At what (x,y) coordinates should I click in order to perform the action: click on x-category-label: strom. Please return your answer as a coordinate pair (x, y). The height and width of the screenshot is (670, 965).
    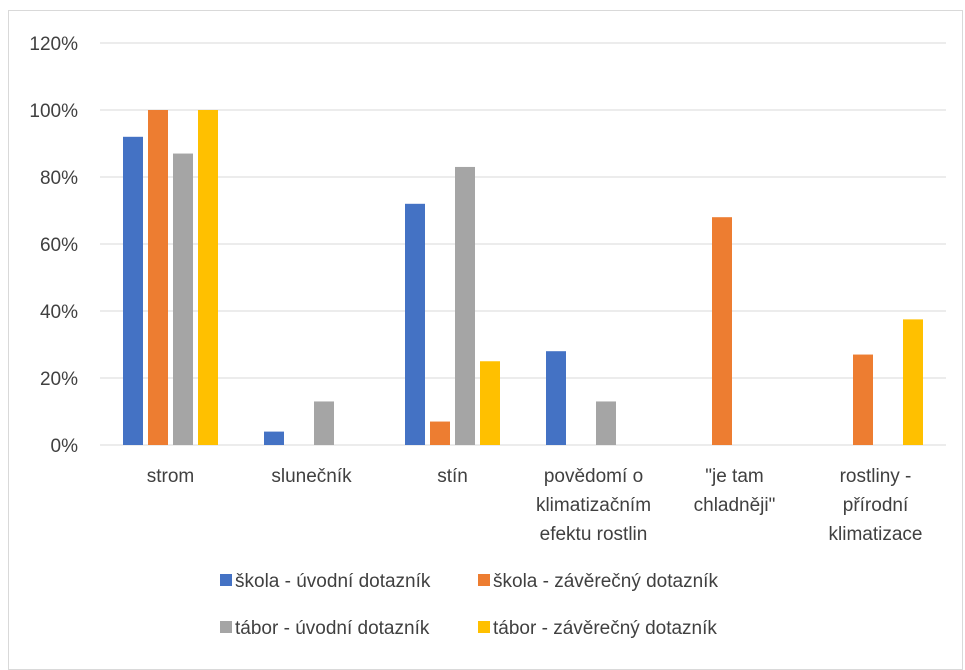
    Looking at the image, I should click on (171, 476).